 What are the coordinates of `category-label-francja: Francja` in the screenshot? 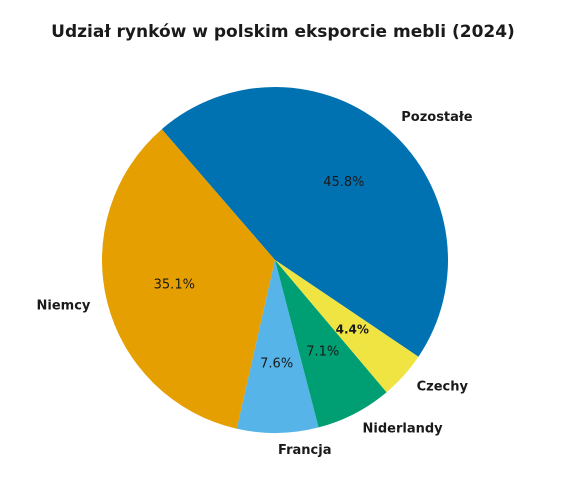 It's located at (304, 450).